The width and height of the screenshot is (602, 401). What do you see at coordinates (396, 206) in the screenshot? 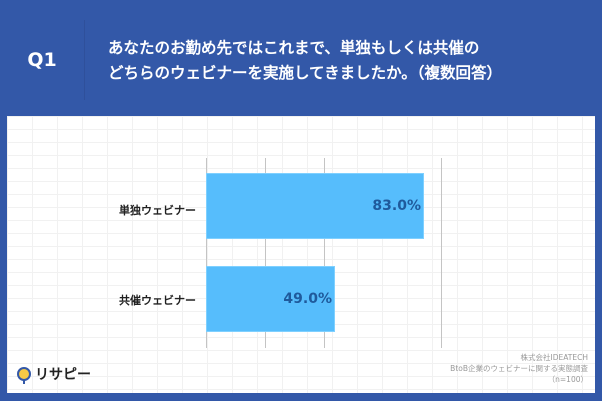
I see `value-label: 83.0%` at bounding box center [396, 206].